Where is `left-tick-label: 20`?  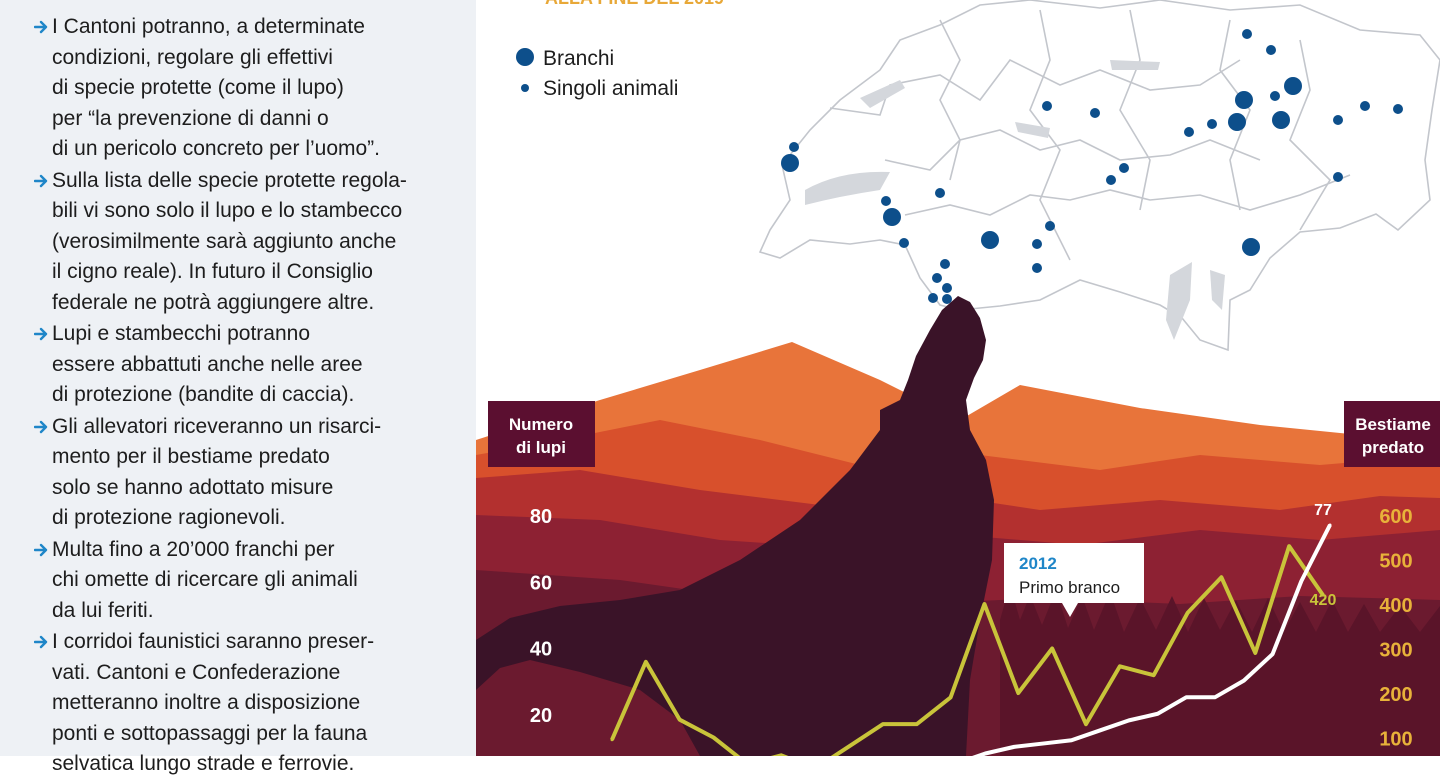 left-tick-label: 20 is located at coordinates (541, 716).